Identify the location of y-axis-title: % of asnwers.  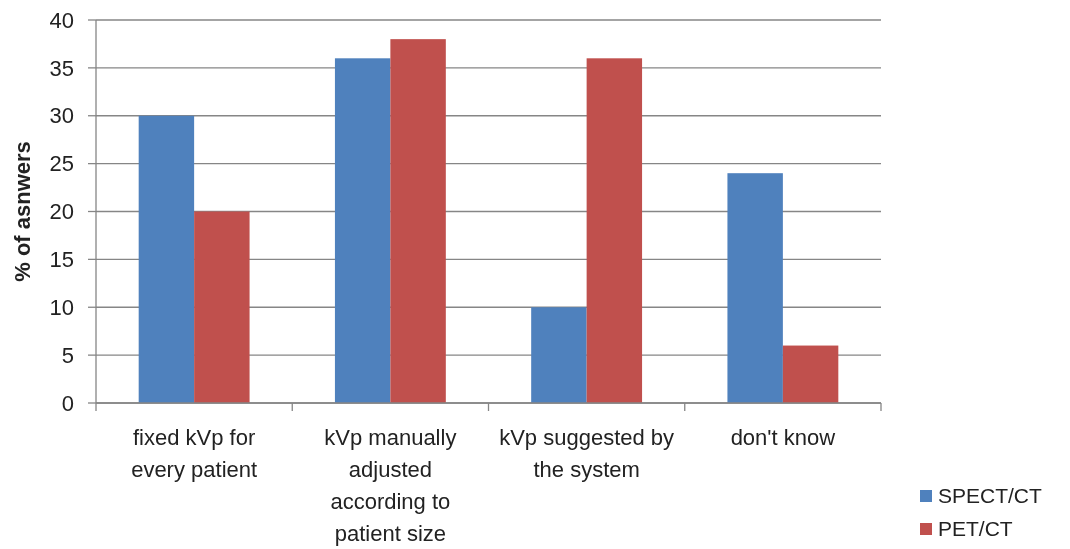
(22, 211).